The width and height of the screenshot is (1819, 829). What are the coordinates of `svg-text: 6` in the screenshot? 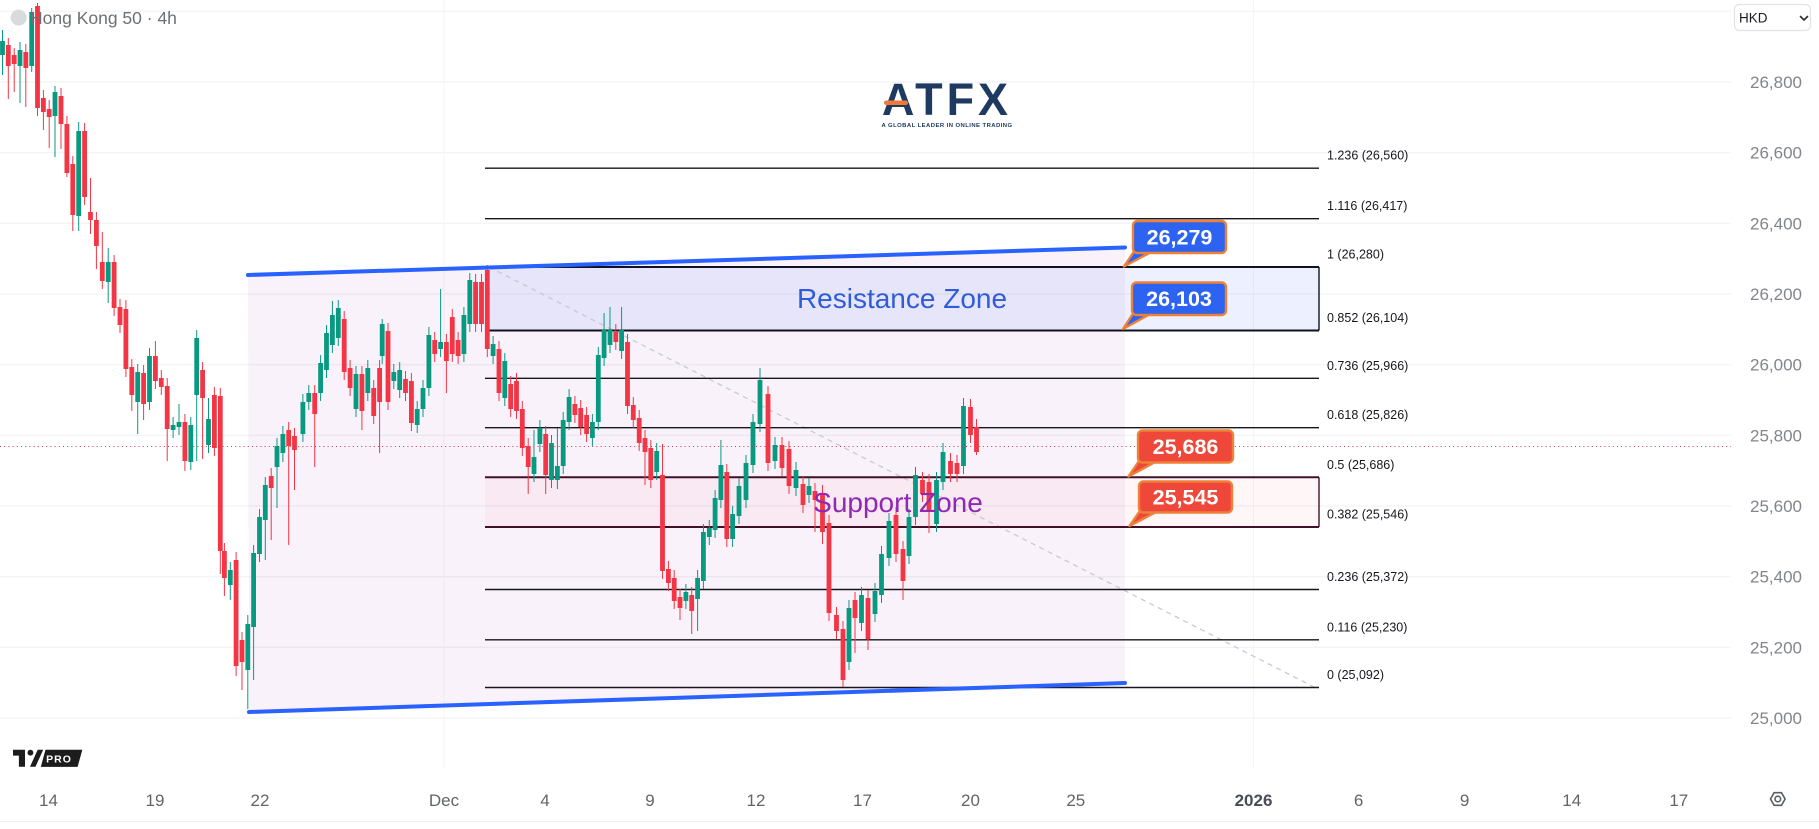 It's located at (1358, 800).